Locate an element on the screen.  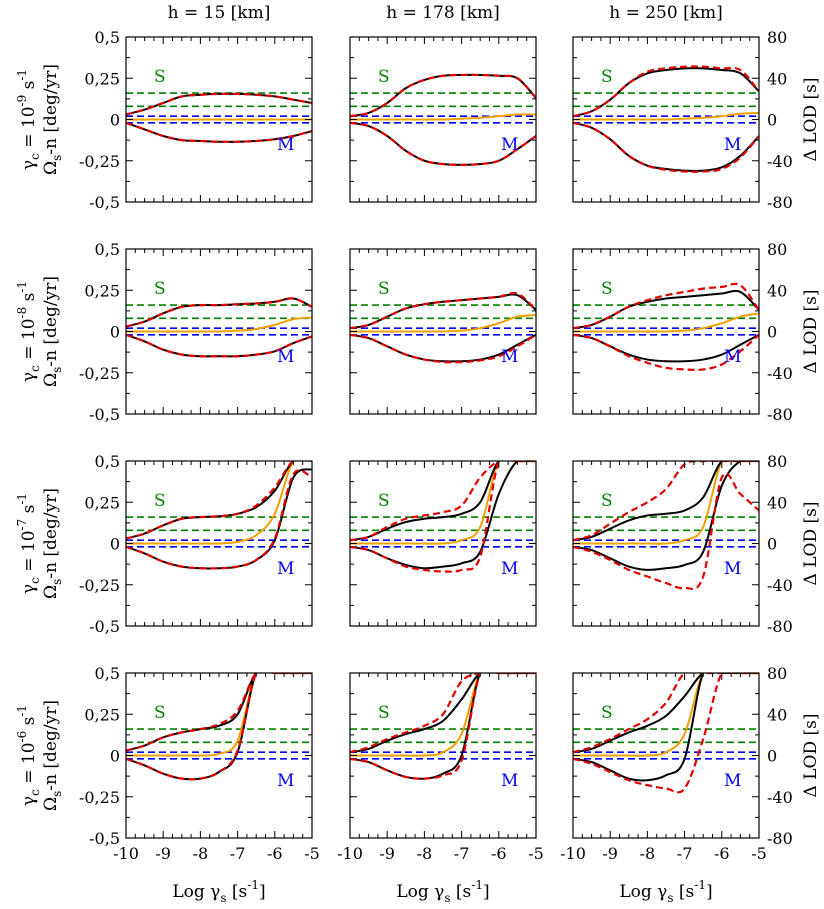
column-title-3: h = 250 [km] is located at coordinates (666, 13).